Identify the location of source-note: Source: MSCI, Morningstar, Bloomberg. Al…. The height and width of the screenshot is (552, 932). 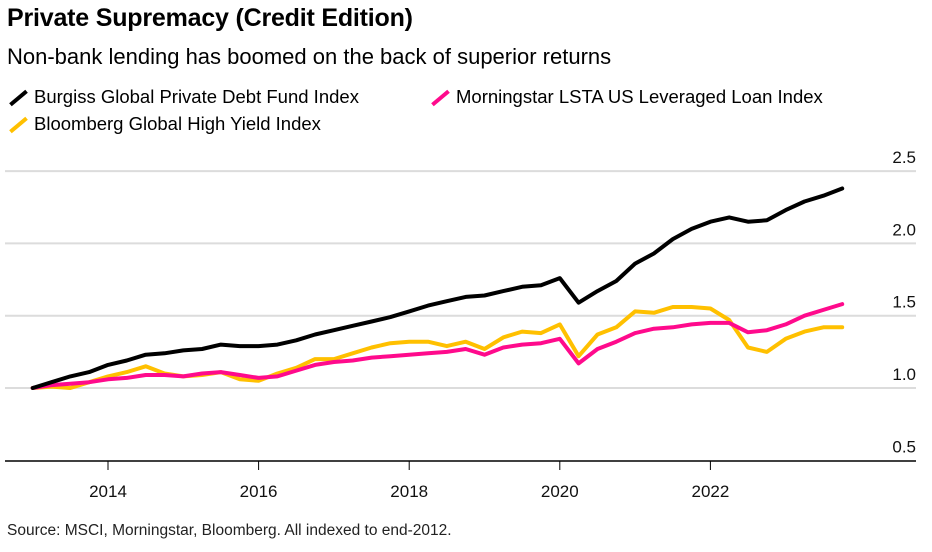
(229, 530).